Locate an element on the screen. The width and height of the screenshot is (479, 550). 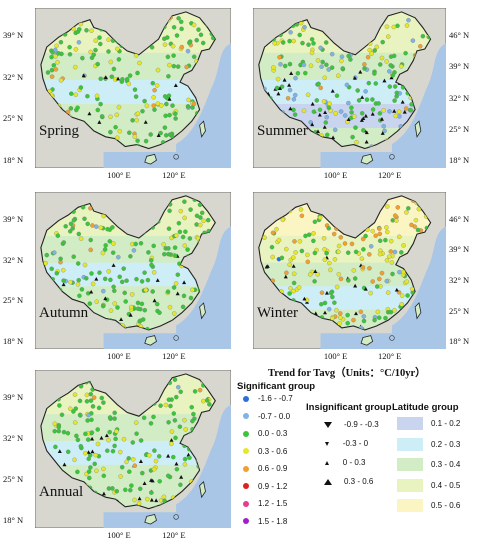
legend-label: 0.1 - 0.2 is located at coordinates (446, 423).